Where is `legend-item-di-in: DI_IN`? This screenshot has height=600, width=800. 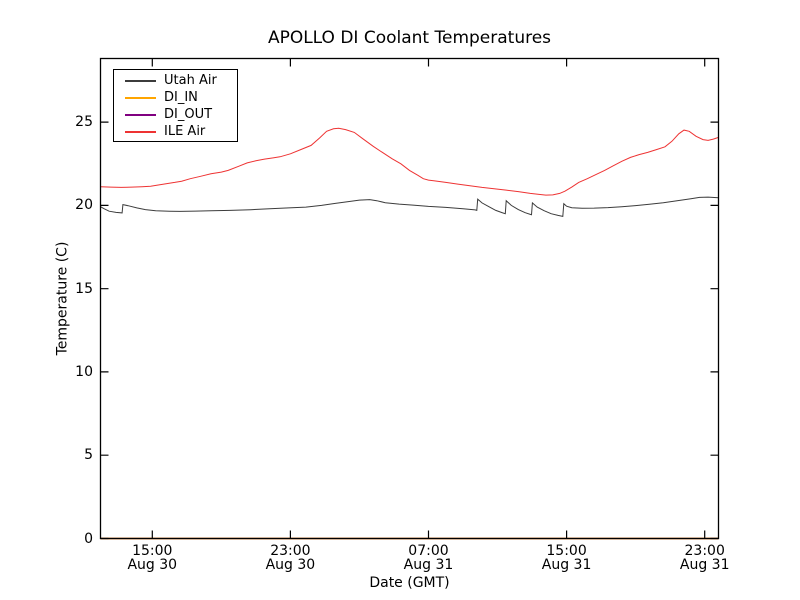 legend-item-di-in: DI_IN is located at coordinates (175, 97).